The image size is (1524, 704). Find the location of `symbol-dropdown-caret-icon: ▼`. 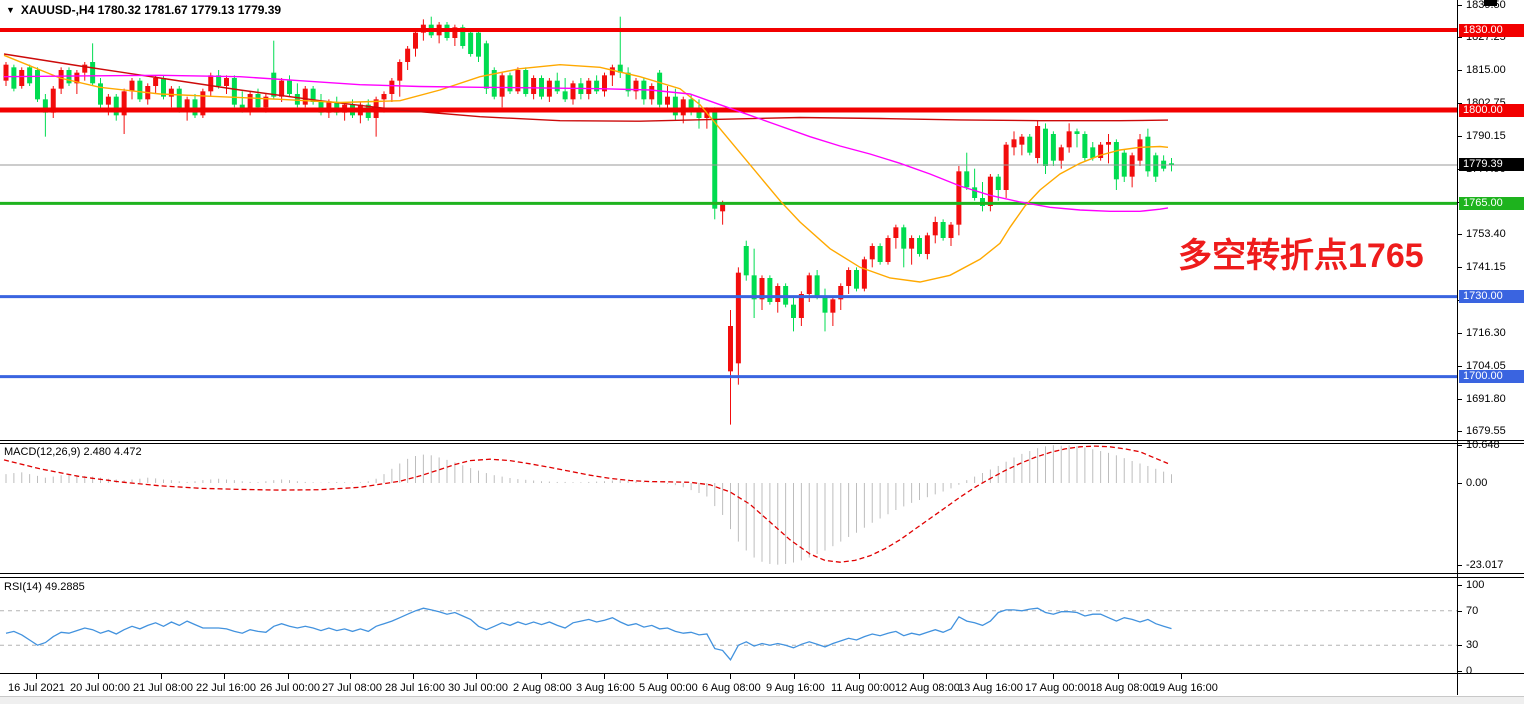

symbol-dropdown-caret-icon: ▼ is located at coordinates (10, 10).